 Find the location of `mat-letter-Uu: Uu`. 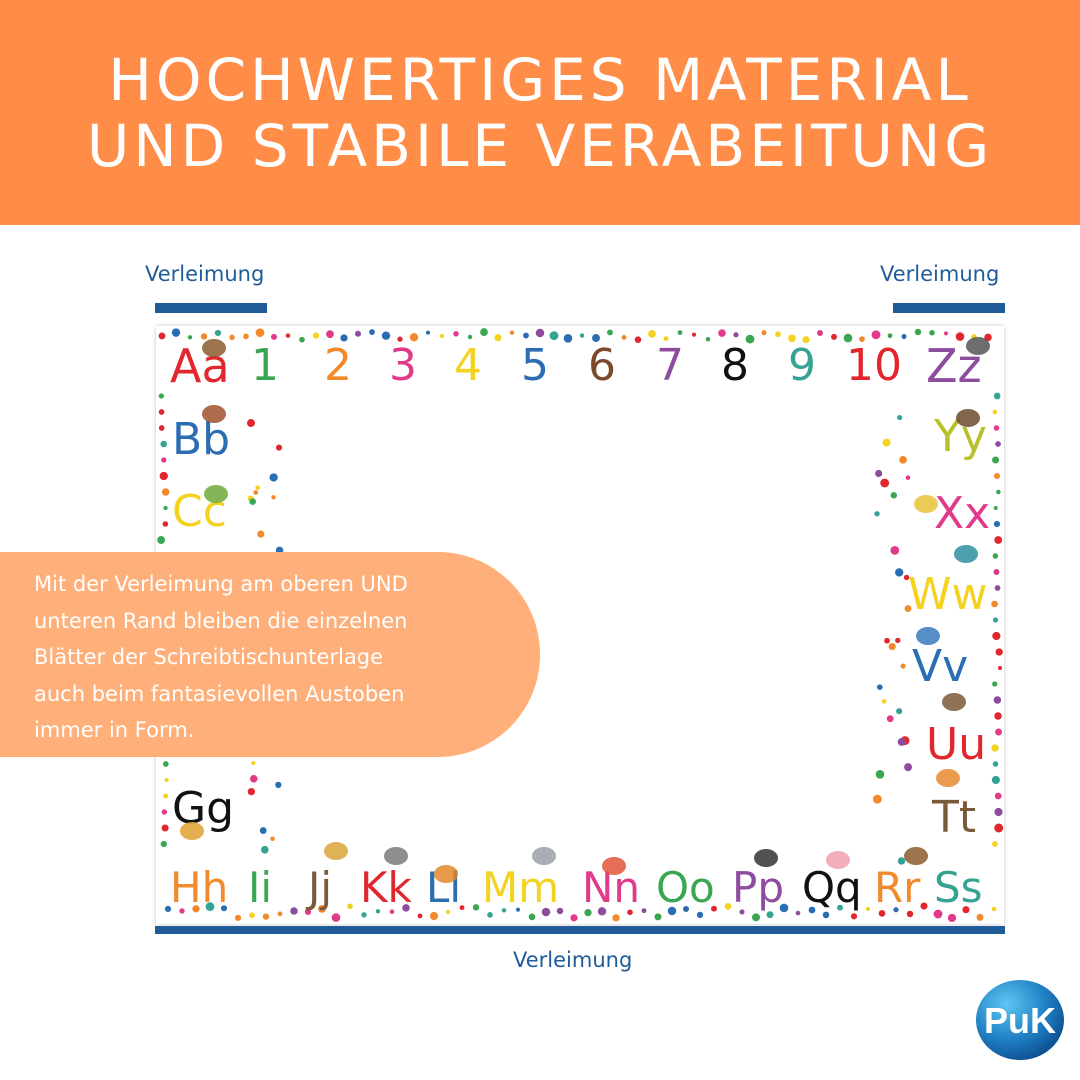

mat-letter-Uu: Uu is located at coordinates (956, 744).